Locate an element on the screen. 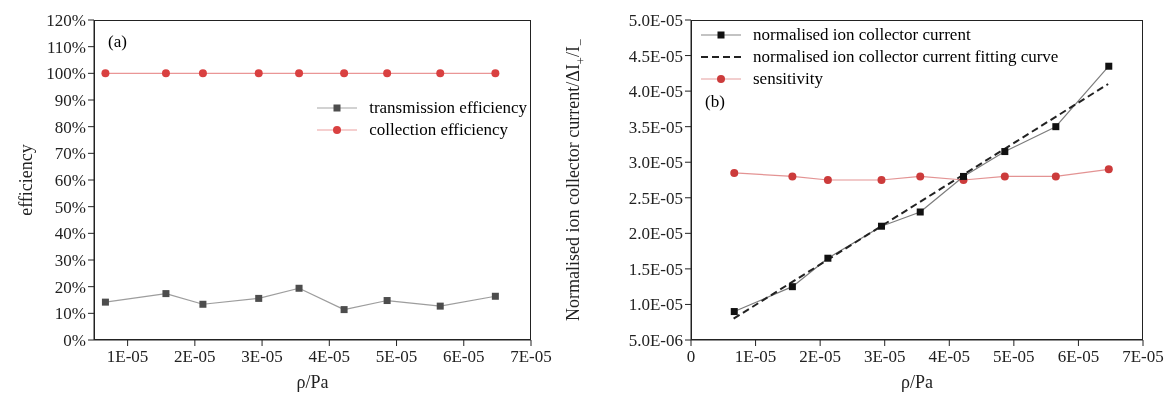 This screenshot has width=1173, height=406. x-tick-label: 0 is located at coordinates (691, 357).